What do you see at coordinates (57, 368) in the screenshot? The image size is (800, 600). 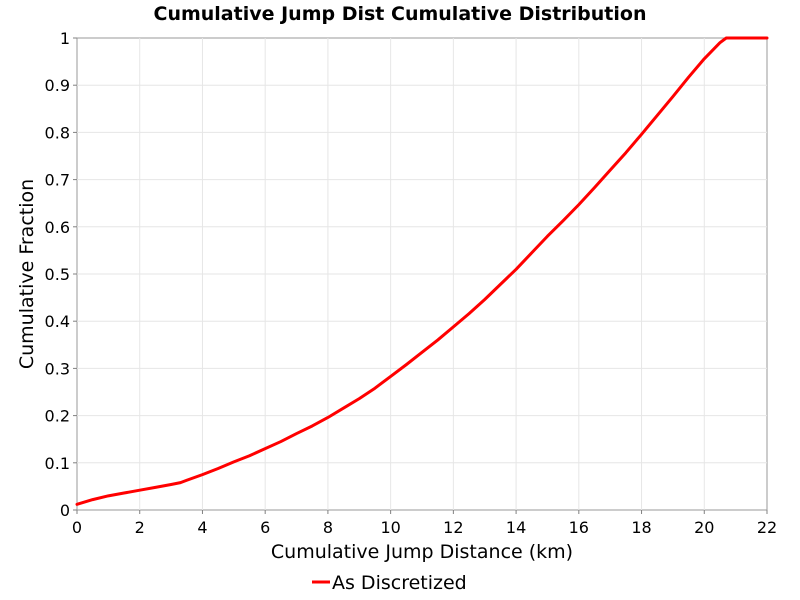 I see `y-tick-label: 0.3` at bounding box center [57, 368].